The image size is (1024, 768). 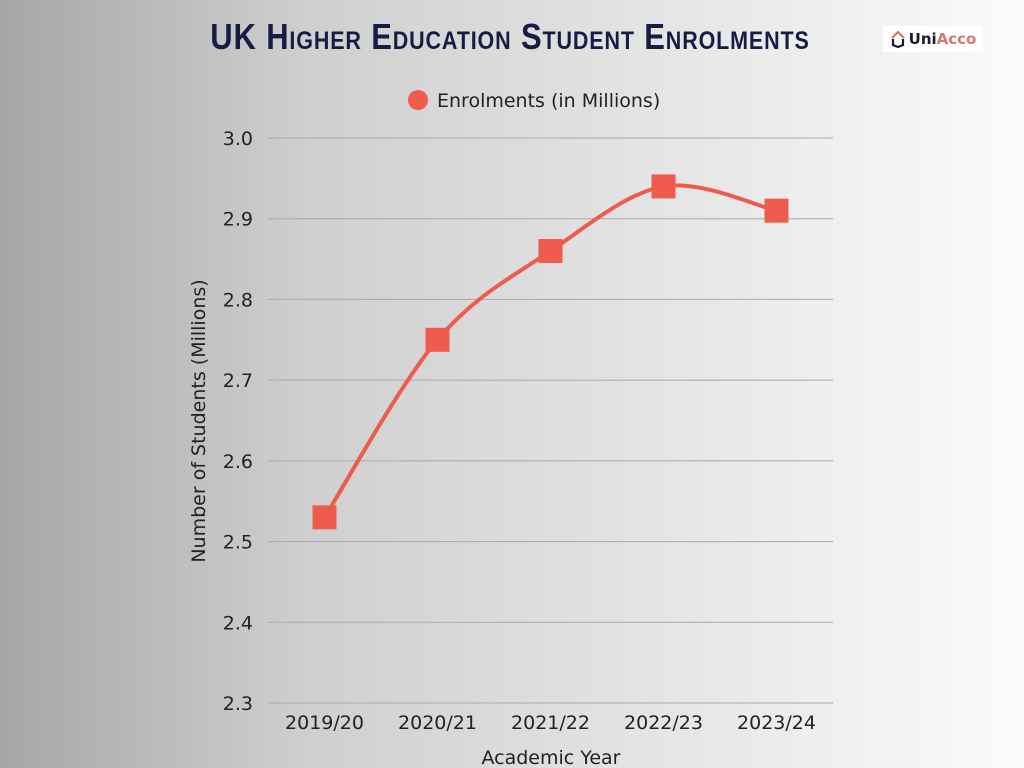 I want to click on y-tick-label: 2.3, so click(x=238, y=704).